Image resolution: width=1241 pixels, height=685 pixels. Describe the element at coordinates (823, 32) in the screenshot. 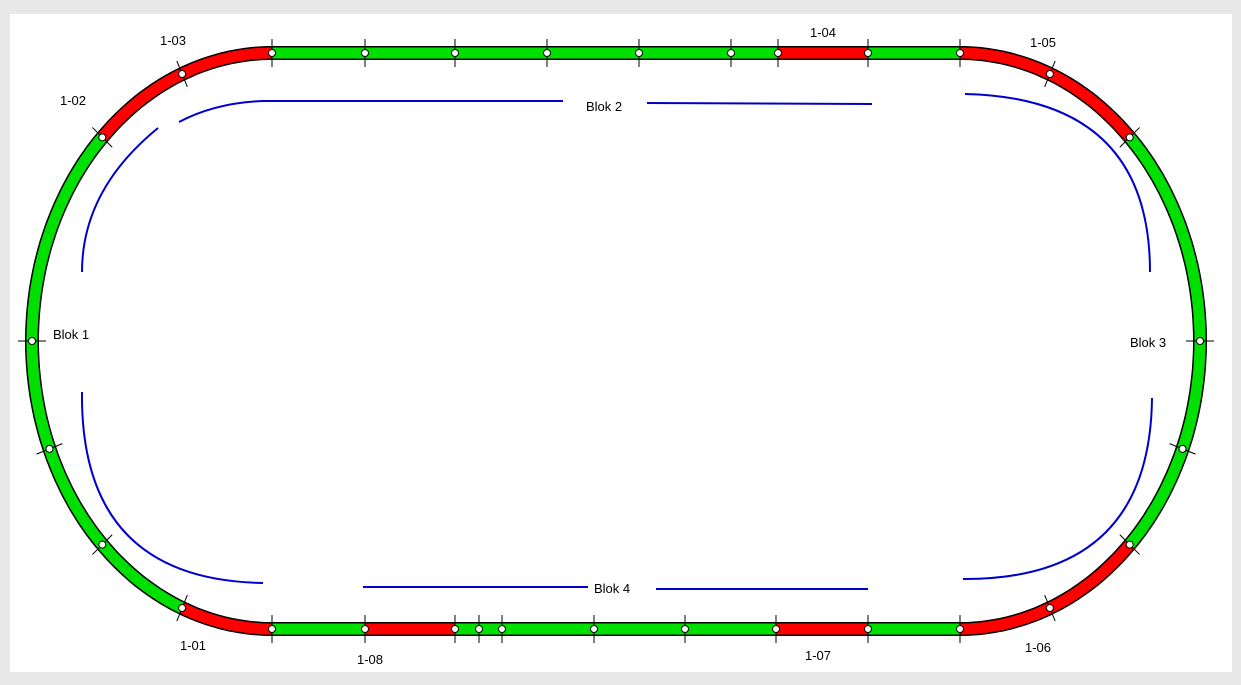

I see `section-label-1-04: 1-04` at that location.